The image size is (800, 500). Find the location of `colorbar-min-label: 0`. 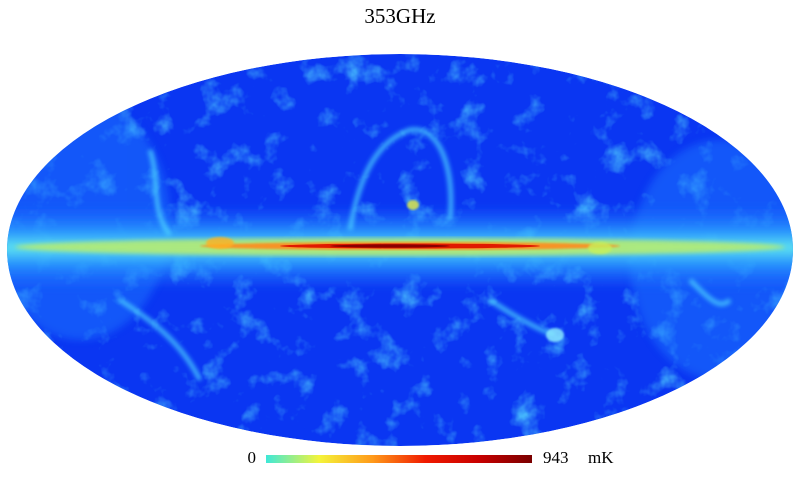

colorbar-min-label: 0 is located at coordinates (252, 457).